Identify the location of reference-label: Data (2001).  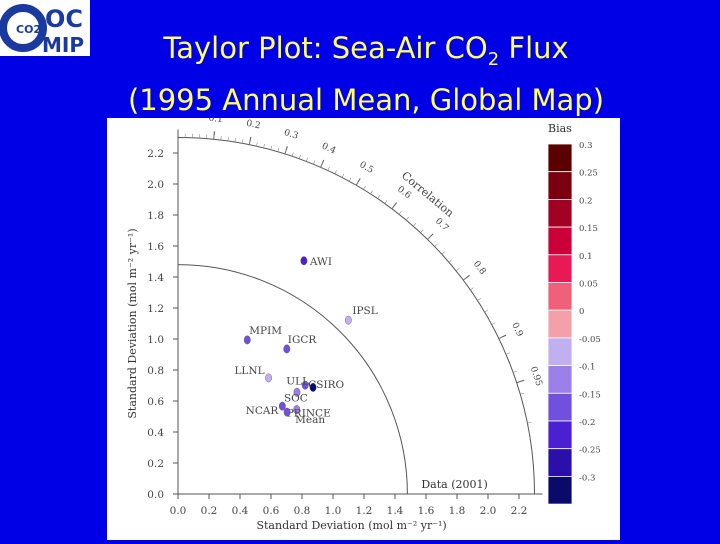
(454, 484).